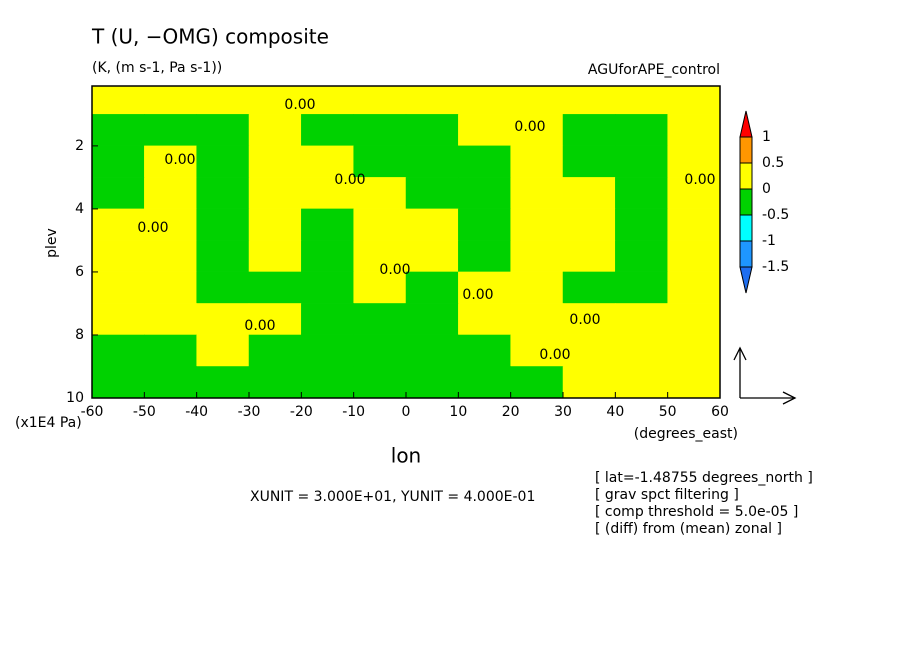  What do you see at coordinates (249, 412) in the screenshot?
I see `x-tick-label: -30` at bounding box center [249, 412].